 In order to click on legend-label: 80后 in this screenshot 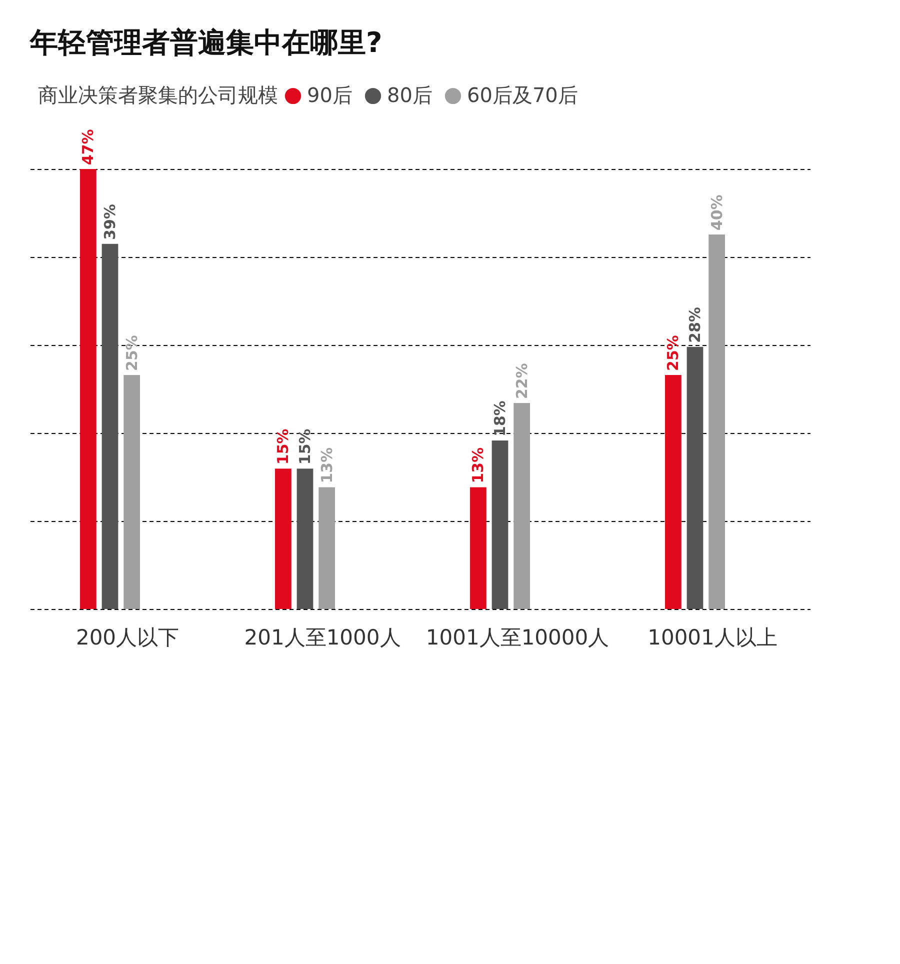, I will do `click(409, 95)`.